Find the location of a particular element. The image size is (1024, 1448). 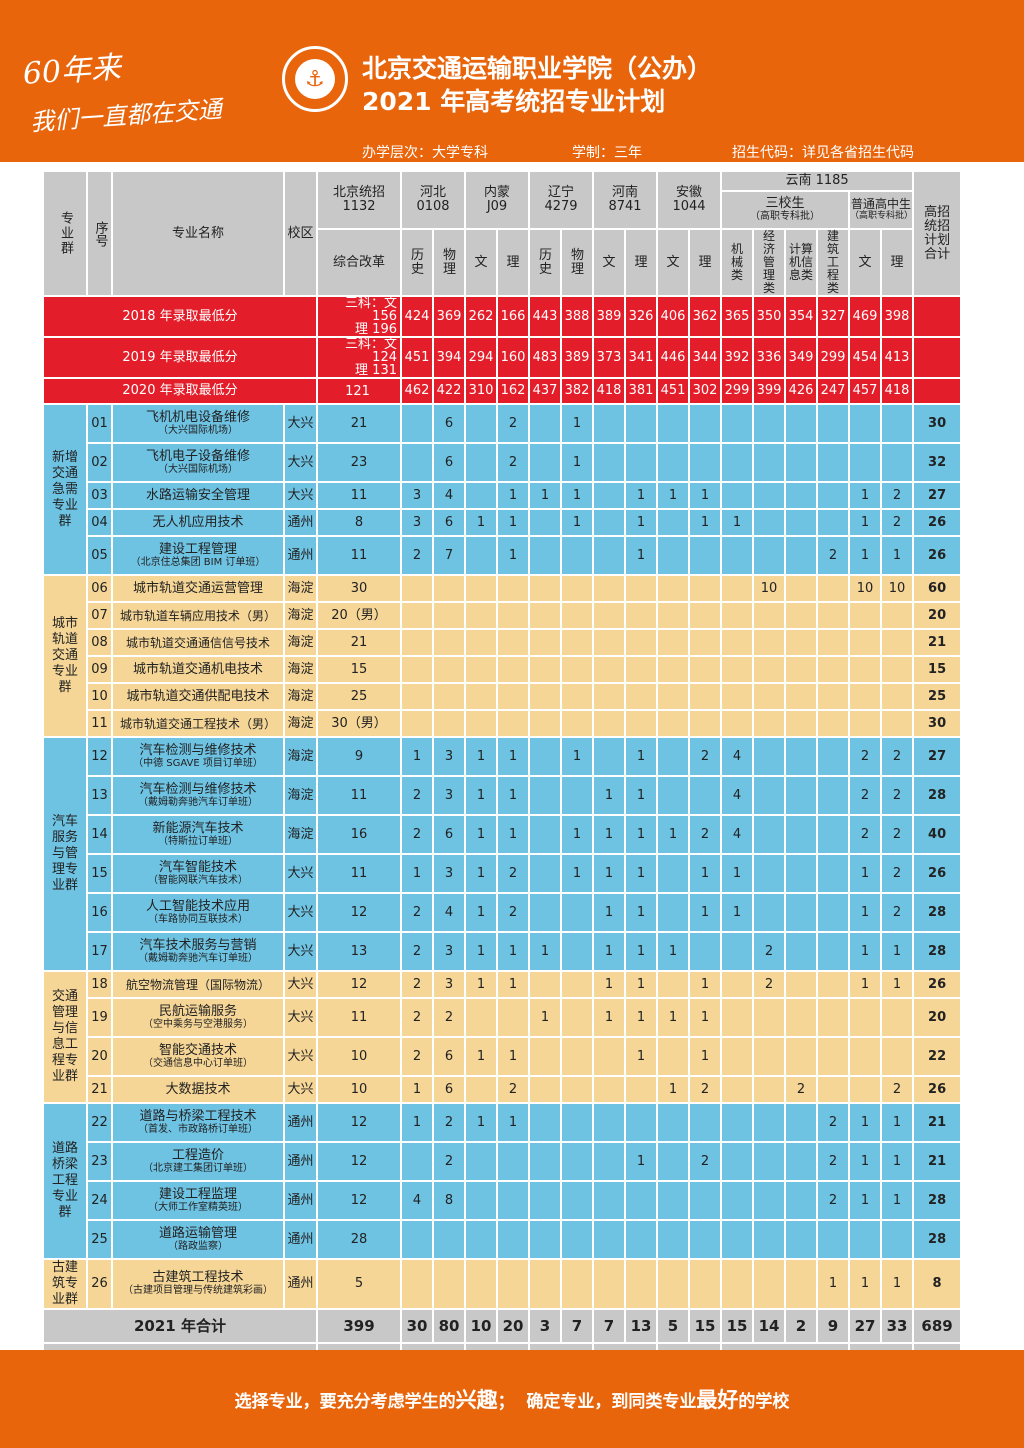

score-value: 389 is located at coordinates (577, 357).